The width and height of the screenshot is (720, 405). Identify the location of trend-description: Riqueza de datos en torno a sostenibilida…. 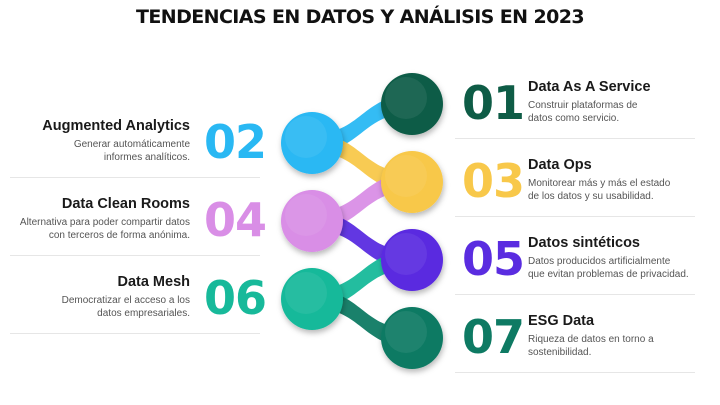
(623, 346).